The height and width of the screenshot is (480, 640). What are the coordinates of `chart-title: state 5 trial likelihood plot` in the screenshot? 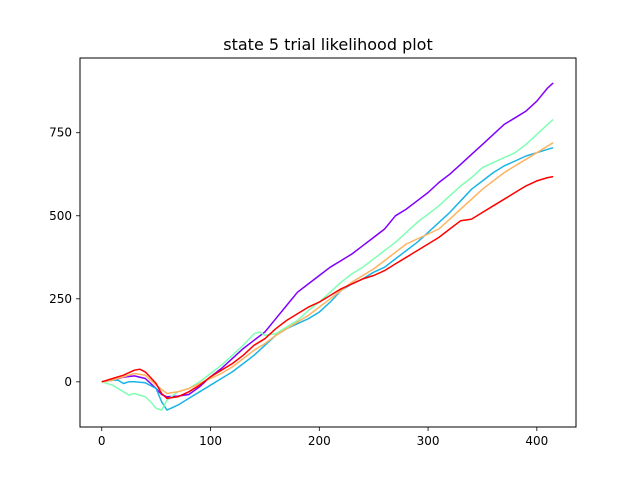 It's located at (327, 44).